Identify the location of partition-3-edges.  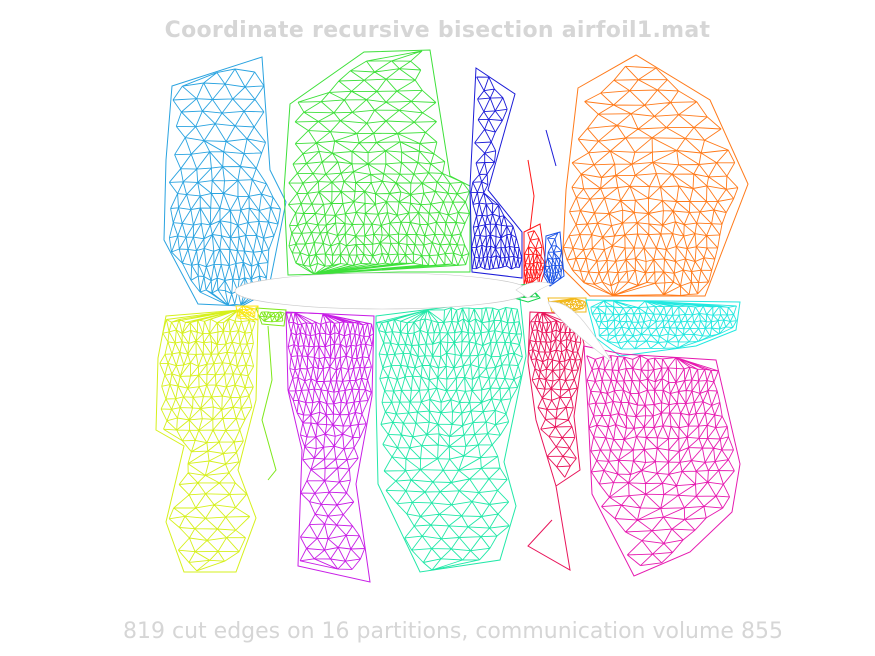
(496, 173).